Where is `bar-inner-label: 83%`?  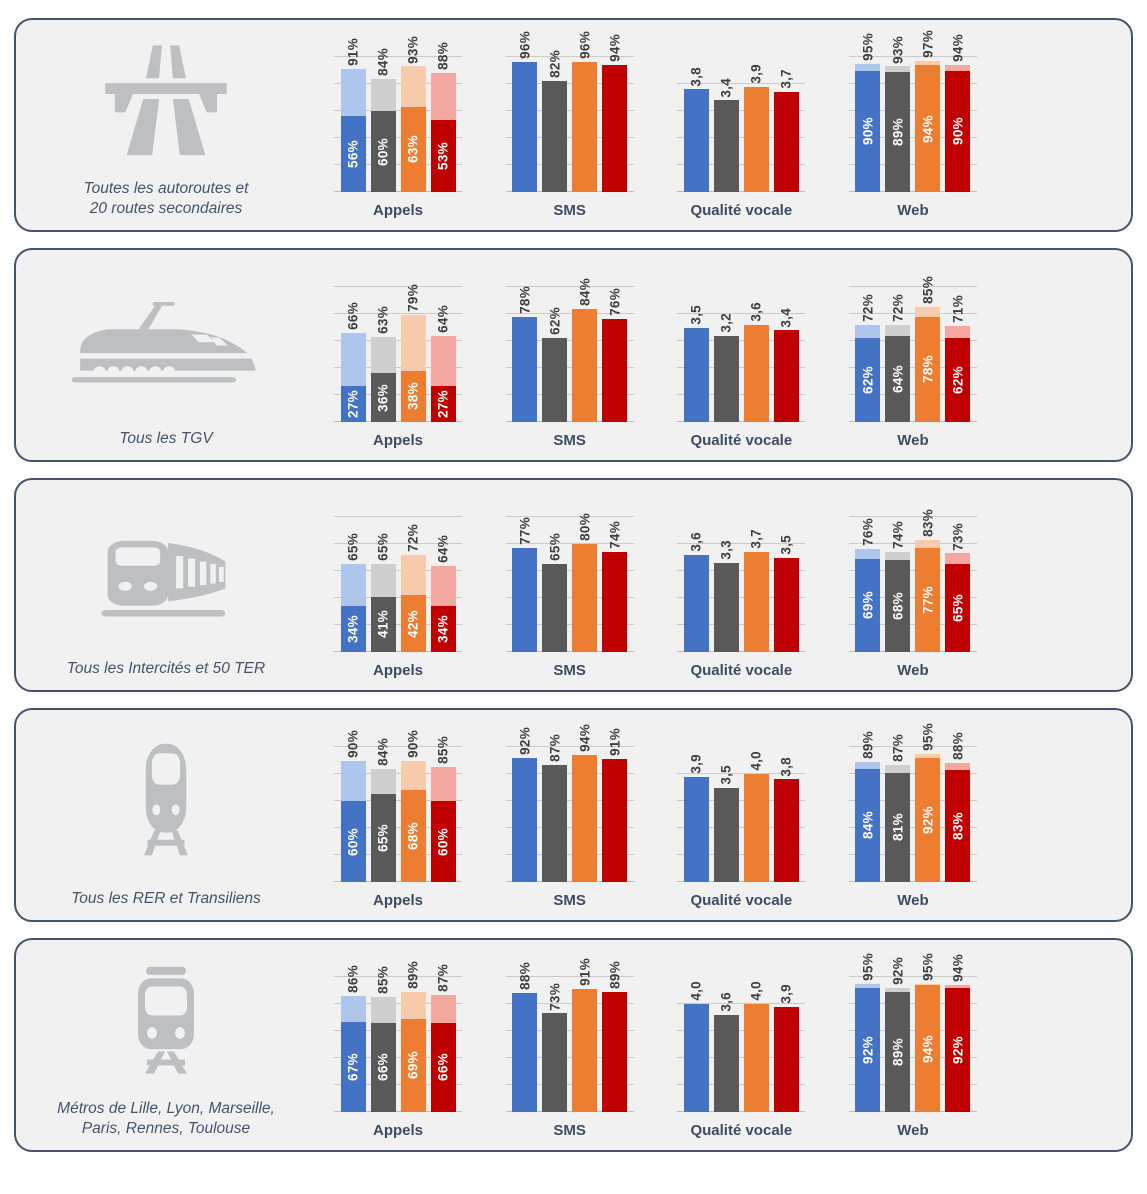
bar-inner-label: 83% is located at coordinates (958, 826).